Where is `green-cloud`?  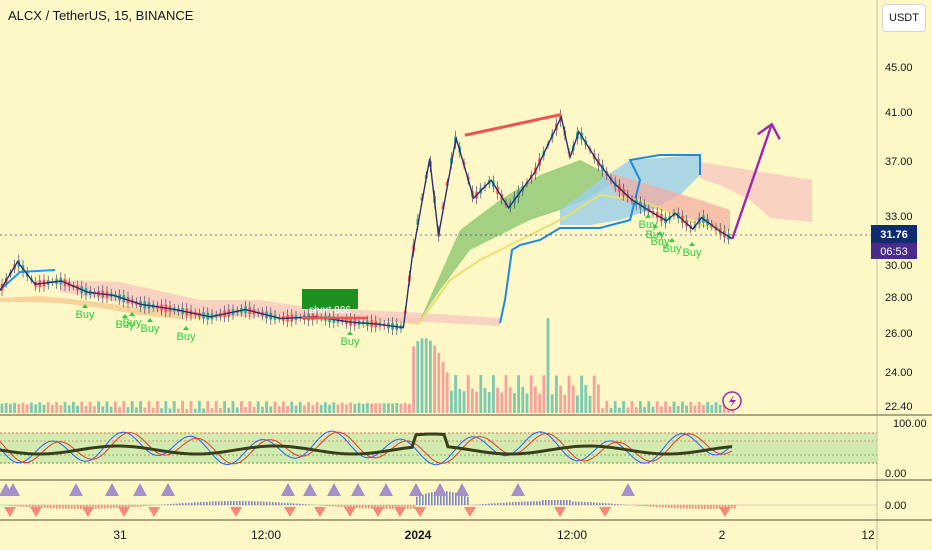
green-cloud is located at coordinates (515, 240).